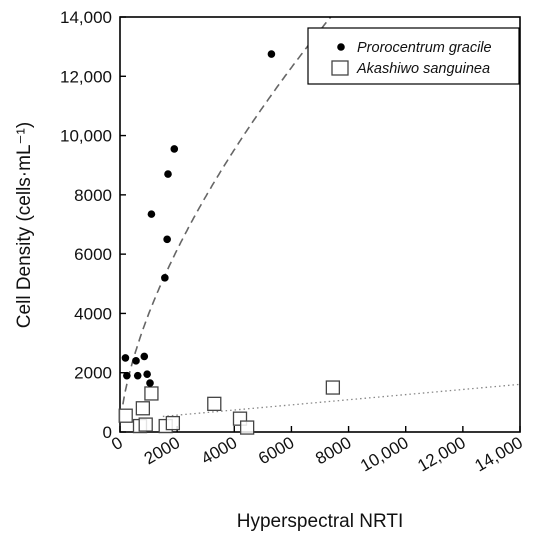  I want to click on legend-marker-prorocentrum, so click(341, 47).